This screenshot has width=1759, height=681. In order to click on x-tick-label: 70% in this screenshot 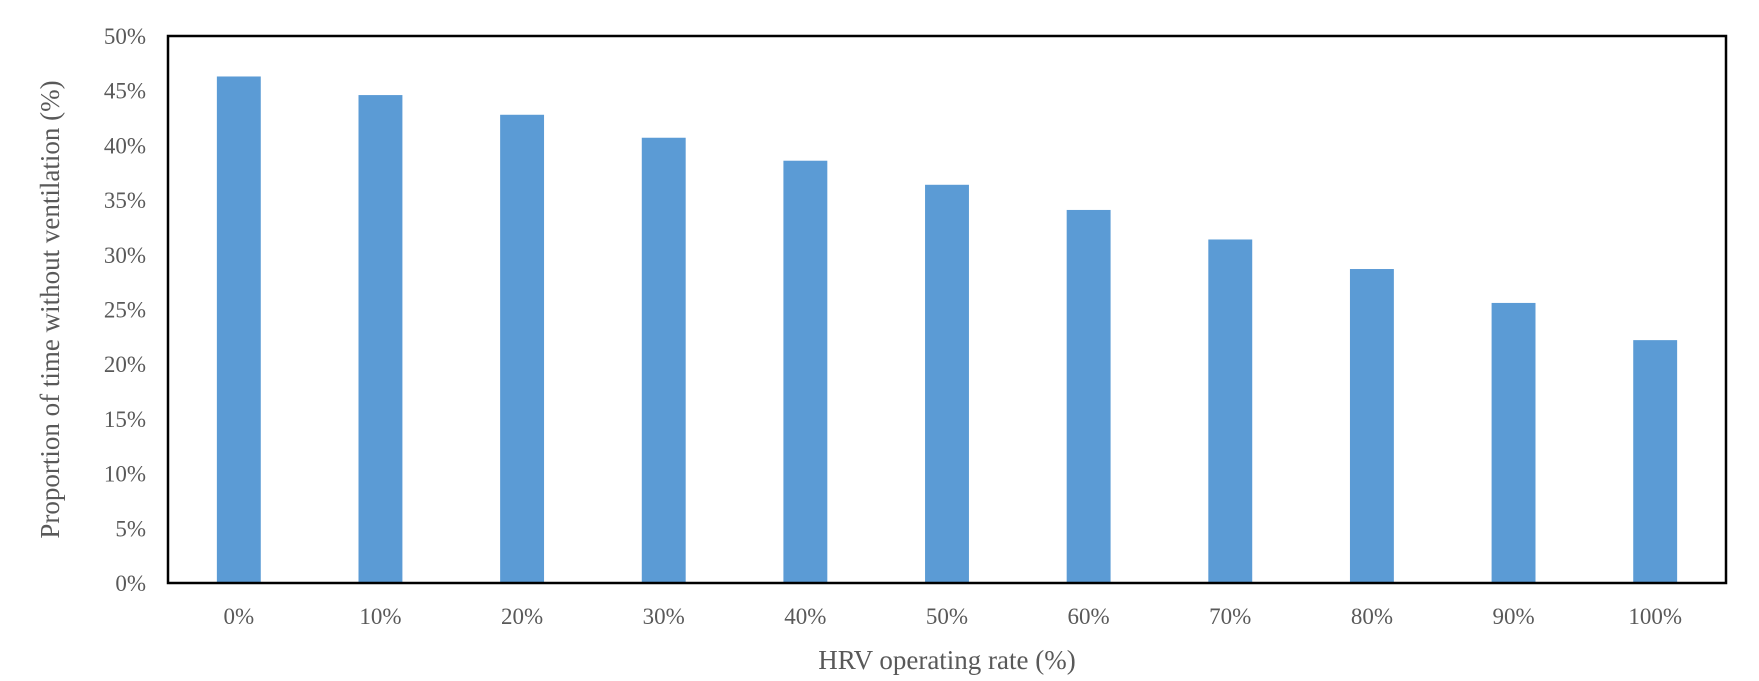, I will do `click(1230, 616)`.